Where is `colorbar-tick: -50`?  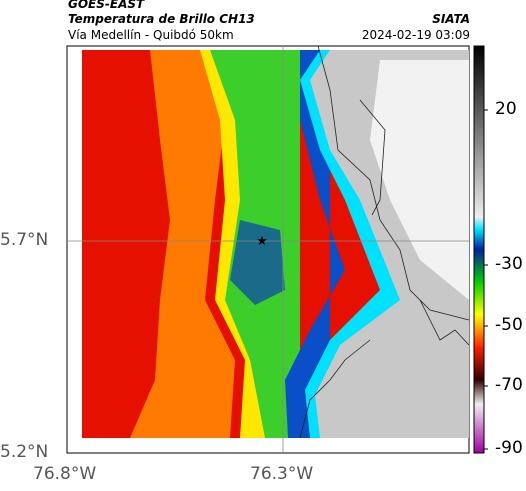
colorbar-tick: -50 is located at coordinates (509, 325).